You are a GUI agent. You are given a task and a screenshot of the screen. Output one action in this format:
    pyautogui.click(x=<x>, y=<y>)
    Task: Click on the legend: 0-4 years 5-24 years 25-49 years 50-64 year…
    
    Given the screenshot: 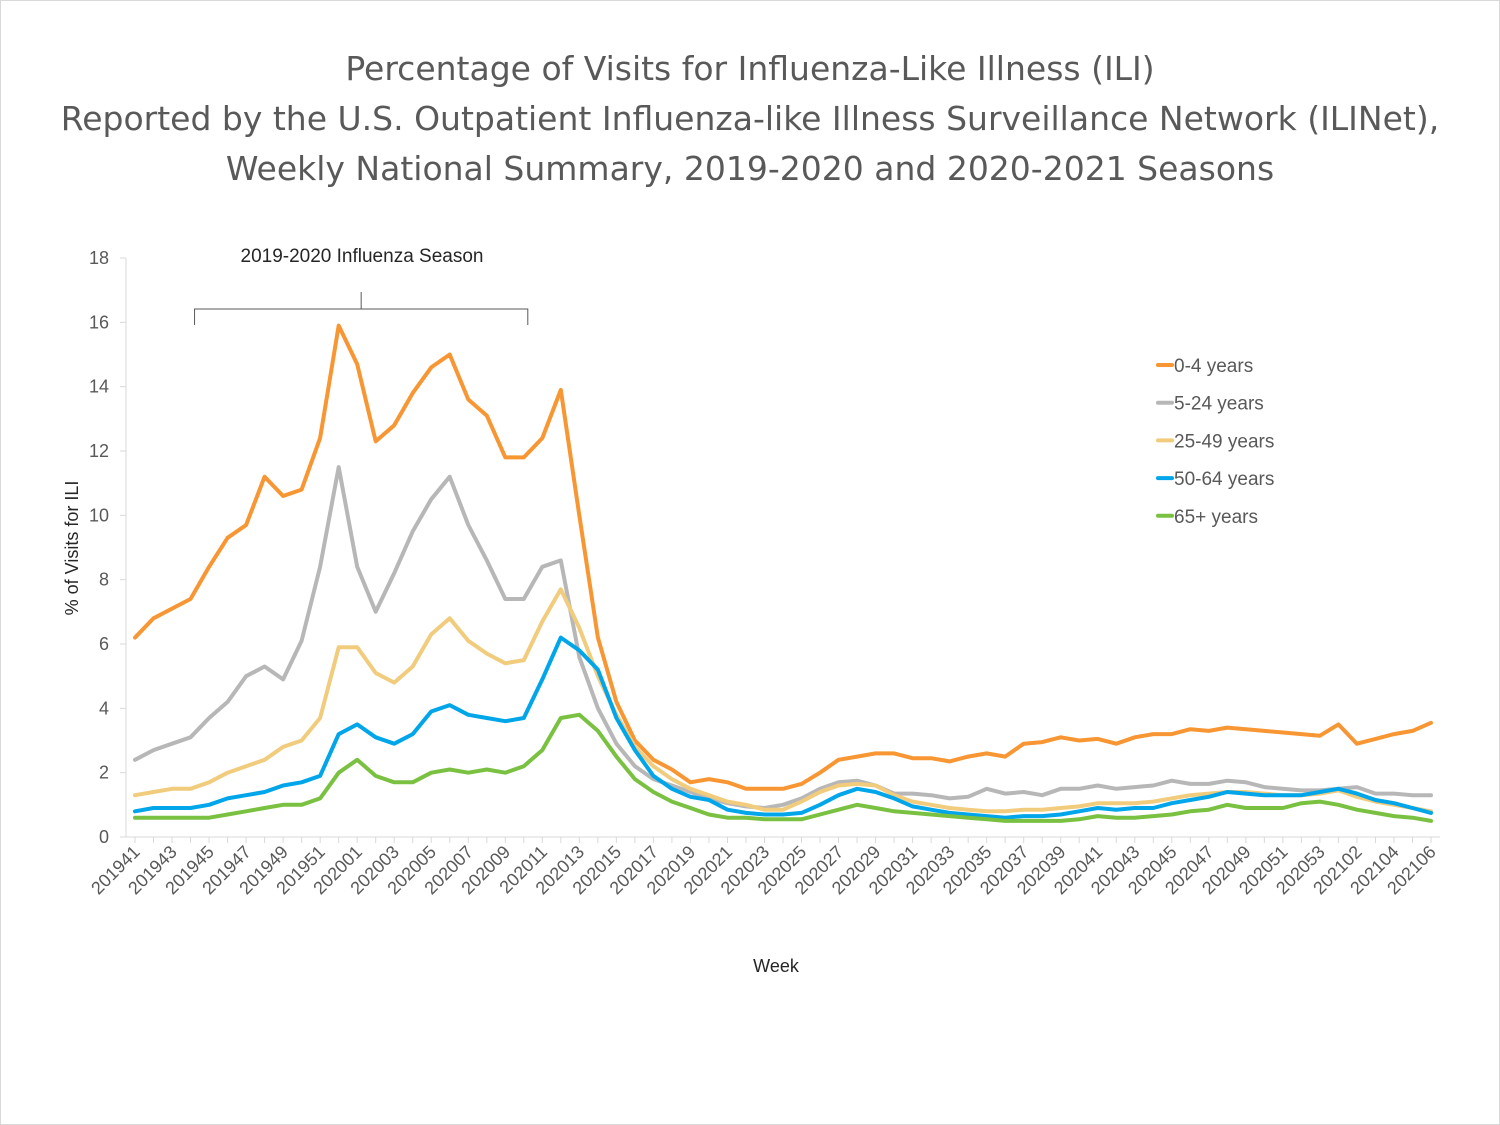 What is the action you would take?
    pyautogui.click(x=1215, y=442)
    